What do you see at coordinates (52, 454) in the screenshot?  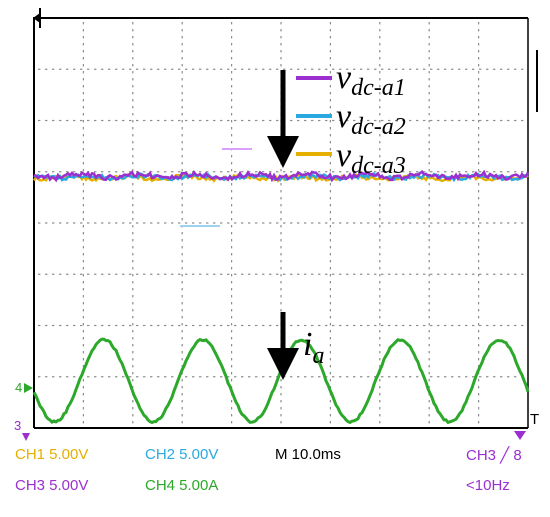 I see `ch1-scale-readout: CH1 5.00V` at bounding box center [52, 454].